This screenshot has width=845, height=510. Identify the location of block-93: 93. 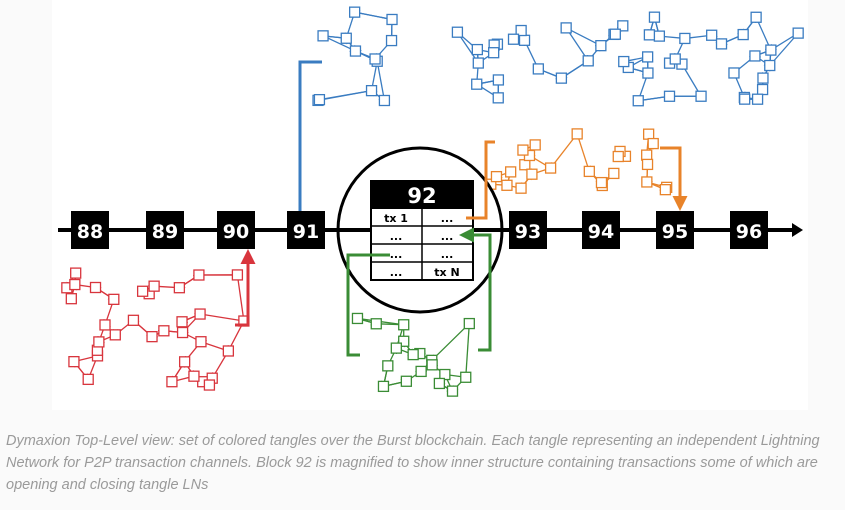
(528, 230).